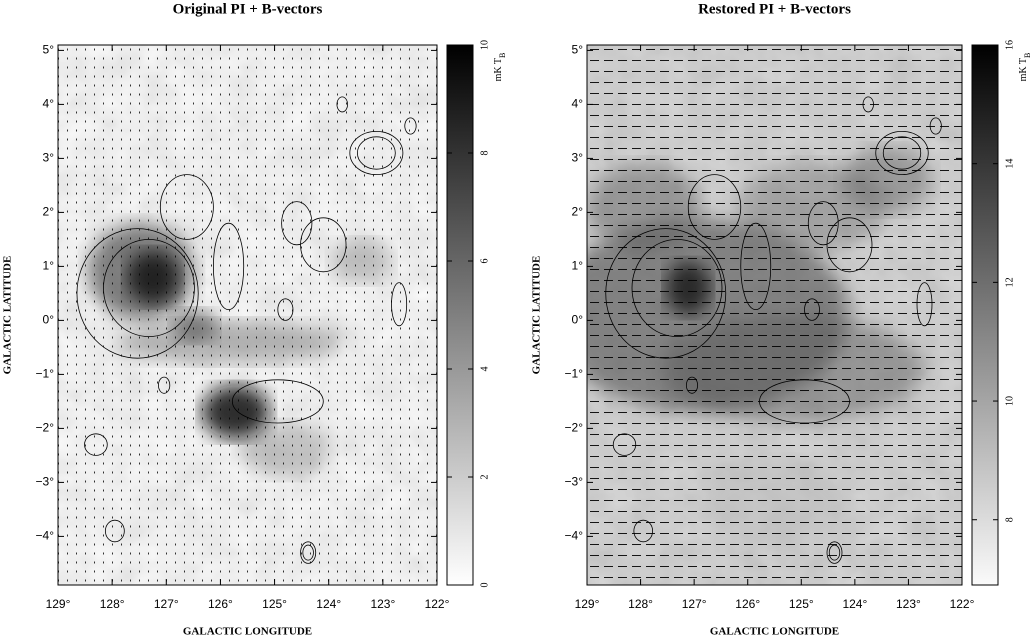 This screenshot has height=640, width=1034. What do you see at coordinates (248, 9) in the screenshot?
I see `panel-title: Original PI + B-vectors` at bounding box center [248, 9].